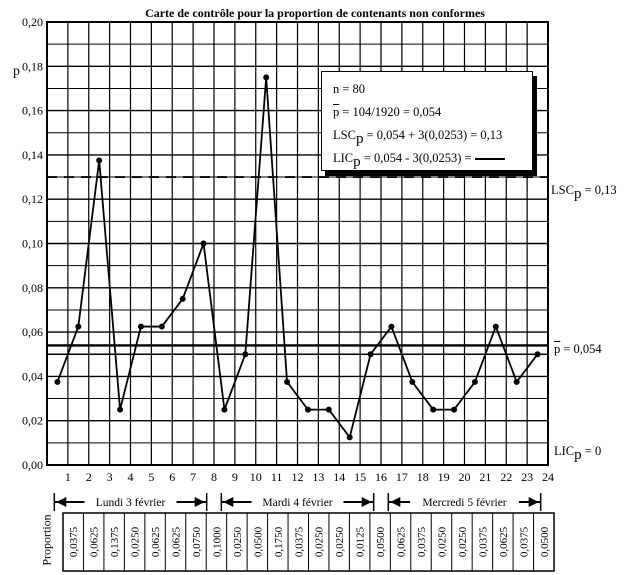 This screenshot has width=630, height=575. Describe the element at coordinates (418, 137) in the screenshot. I see `legend-lsc: LSCp = 0,054 + 3(0,0253) = 0,13` at that location.